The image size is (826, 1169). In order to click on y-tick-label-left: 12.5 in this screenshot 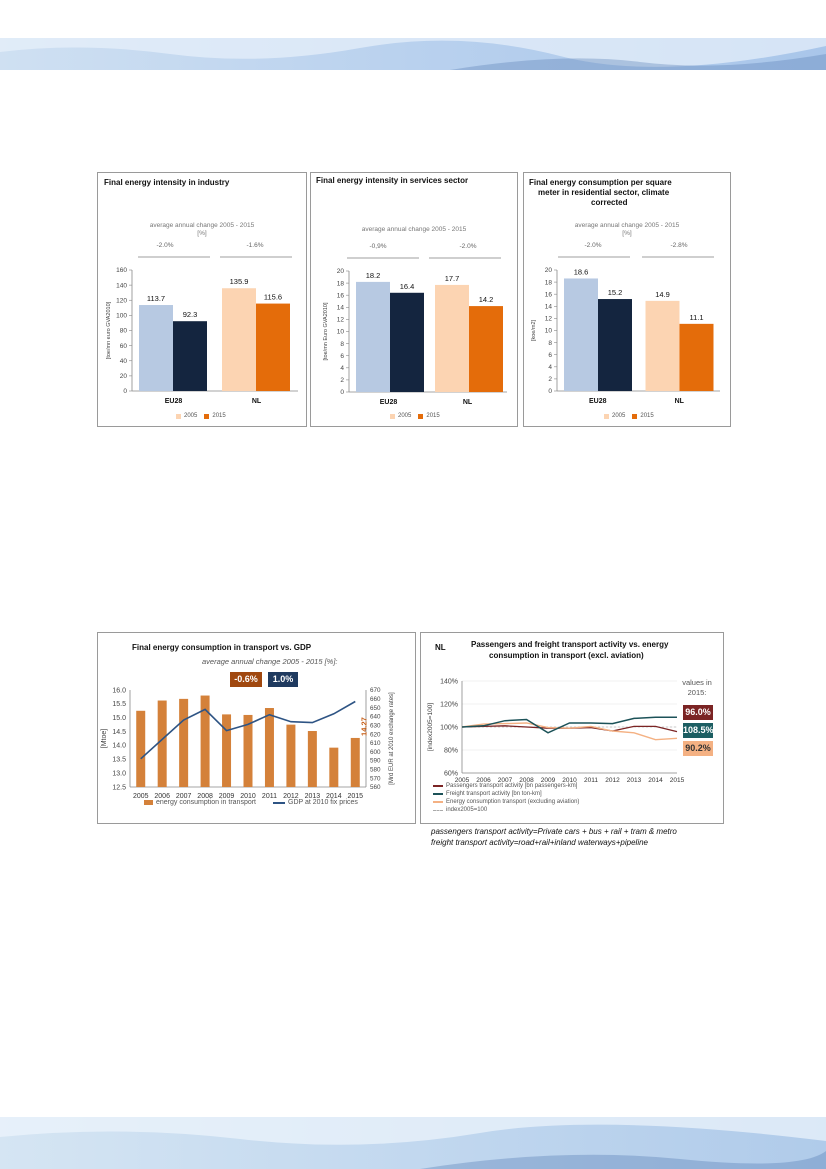, I will do `click(119, 787)`.